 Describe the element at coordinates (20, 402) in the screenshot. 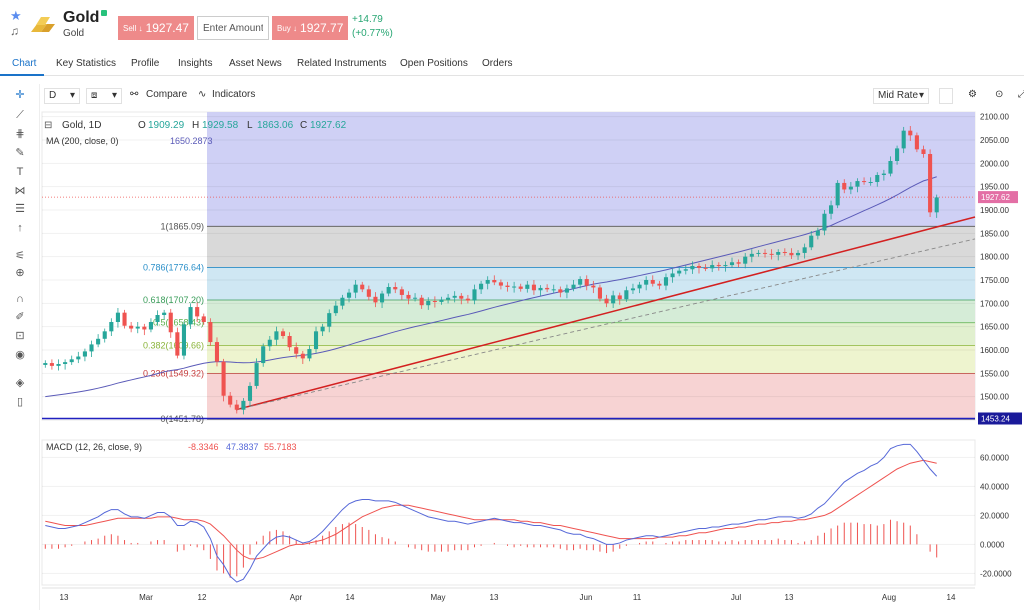

I see `trash-icon: ▯` at that location.